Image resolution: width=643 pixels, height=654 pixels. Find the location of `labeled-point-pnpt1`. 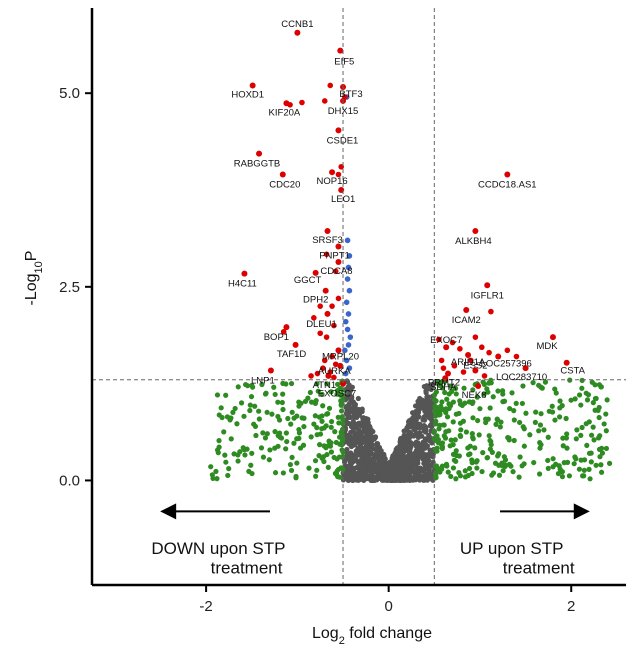

labeled-point-pnpt1 is located at coordinates (338, 246).